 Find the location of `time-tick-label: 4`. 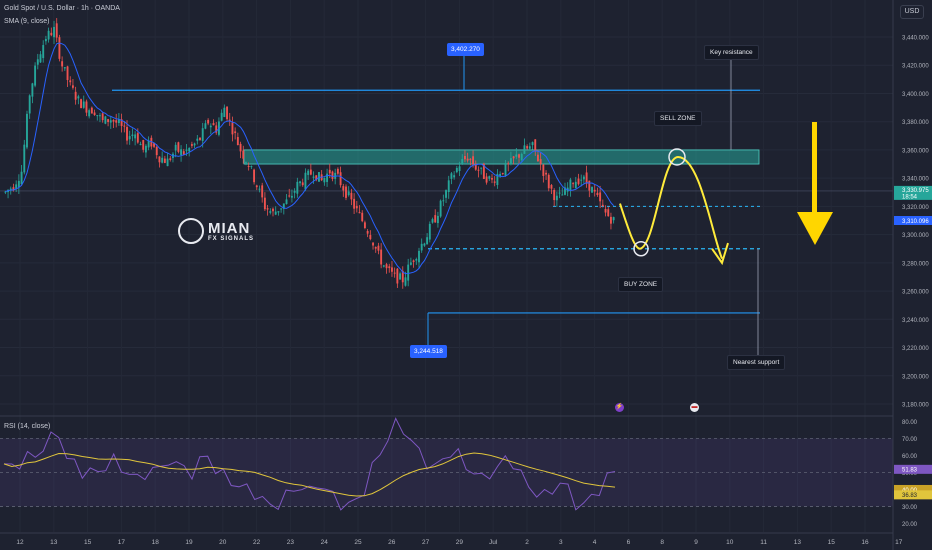

time-tick-label: 4 is located at coordinates (595, 542).